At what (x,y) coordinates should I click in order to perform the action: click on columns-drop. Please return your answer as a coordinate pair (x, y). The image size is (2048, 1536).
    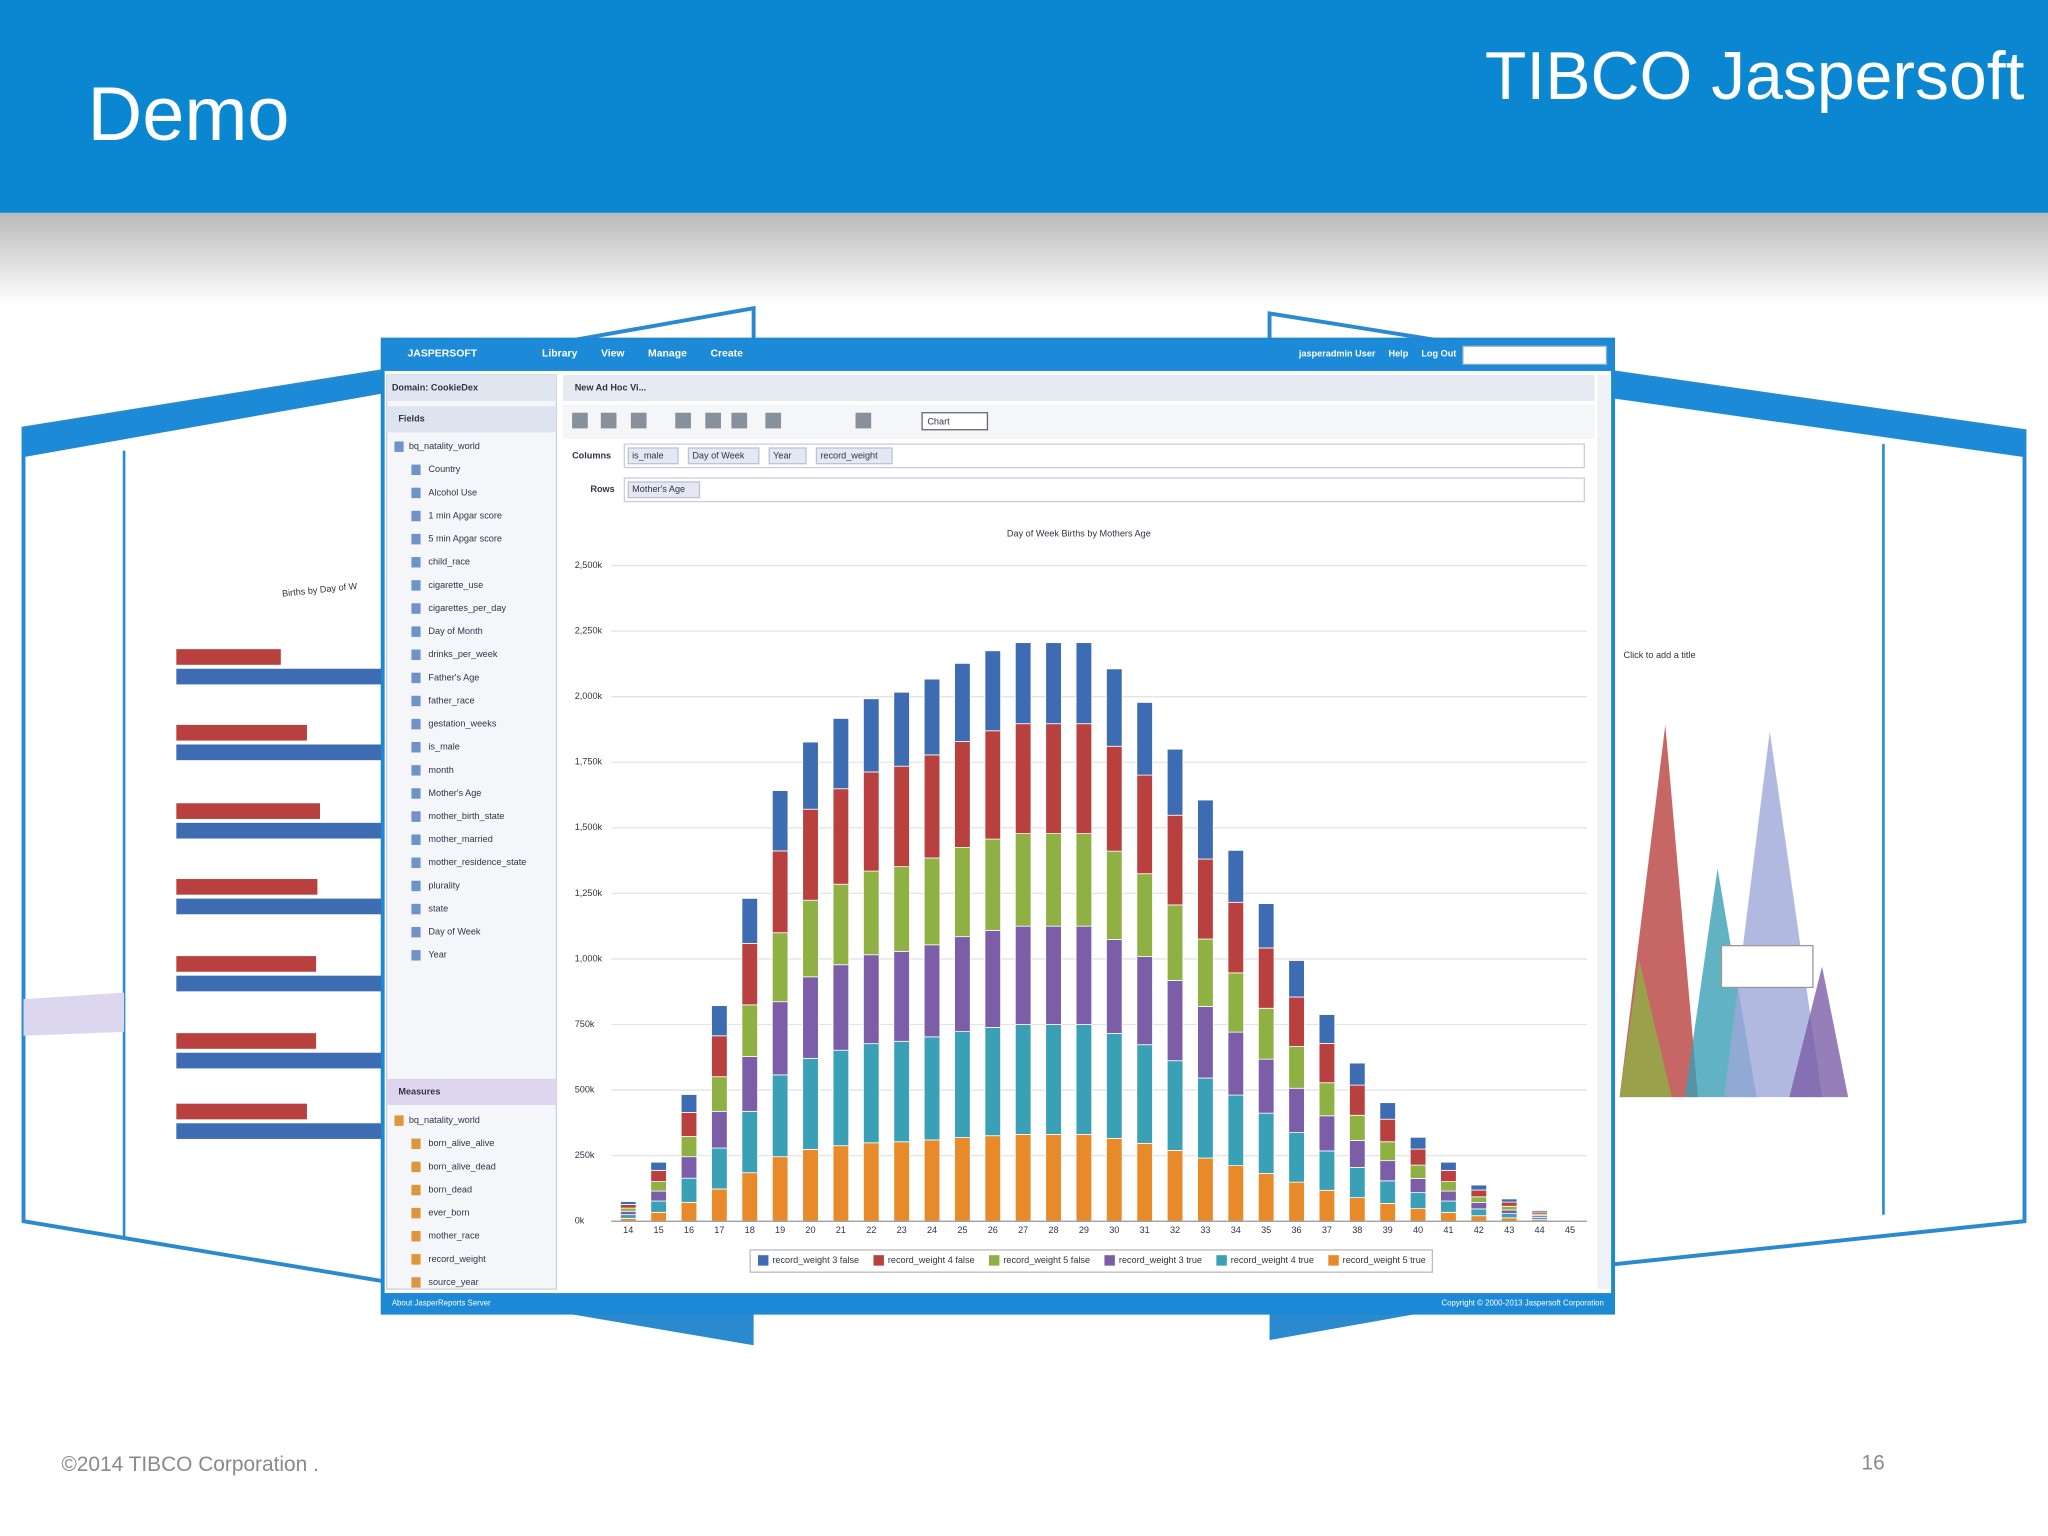
    Looking at the image, I should click on (1104, 456).